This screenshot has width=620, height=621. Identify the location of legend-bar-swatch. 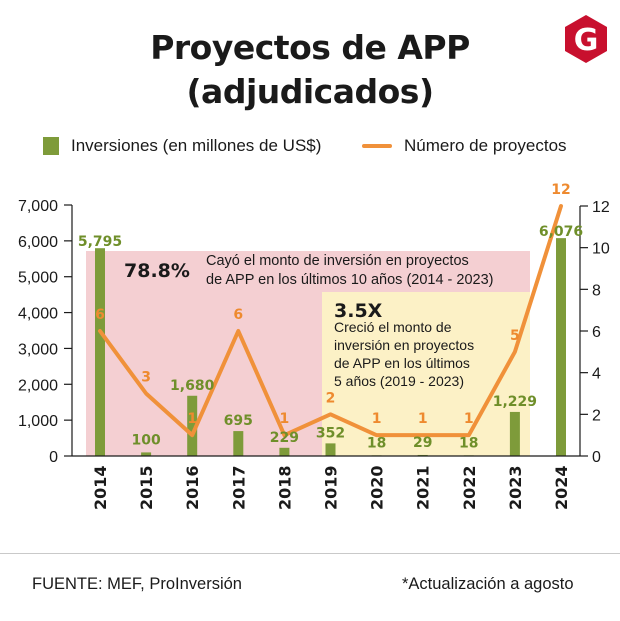
(51, 146).